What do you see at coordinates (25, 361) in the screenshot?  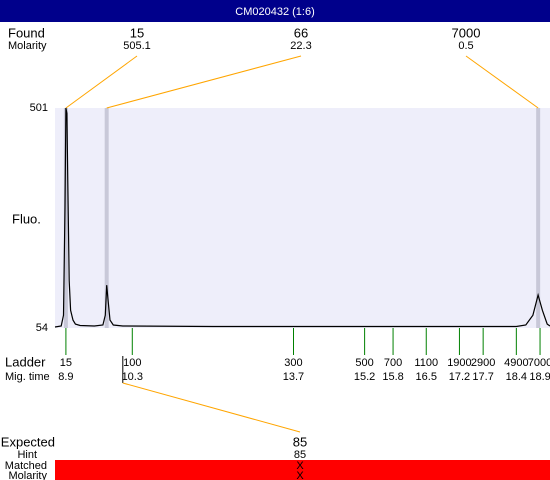 I see `ladder-label: Ladder` at bounding box center [25, 361].